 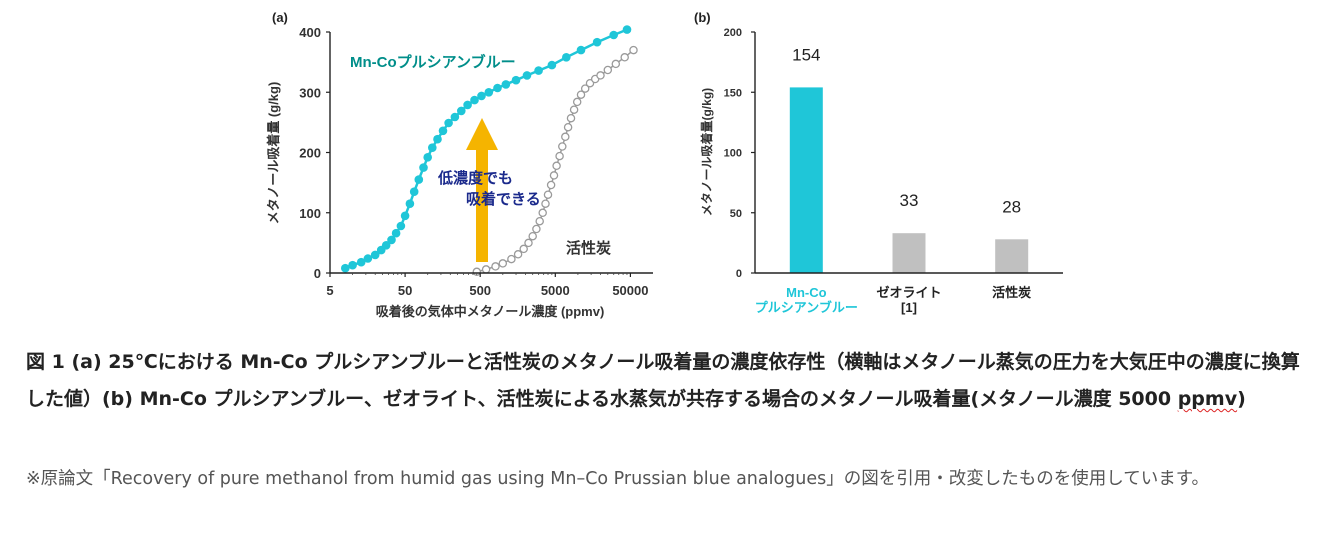 What do you see at coordinates (433, 62) in the screenshot?
I see `series-label-mnco: Mn-Coプルシアンブルー` at bounding box center [433, 62].